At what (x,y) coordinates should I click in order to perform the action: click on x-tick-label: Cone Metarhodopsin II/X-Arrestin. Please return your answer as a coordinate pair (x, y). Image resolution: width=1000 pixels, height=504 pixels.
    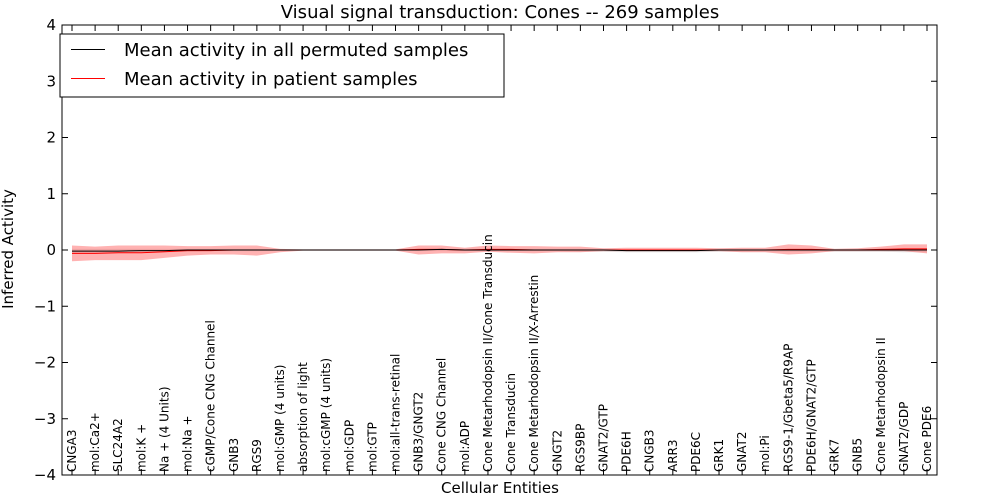
    Looking at the image, I should click on (534, 373).